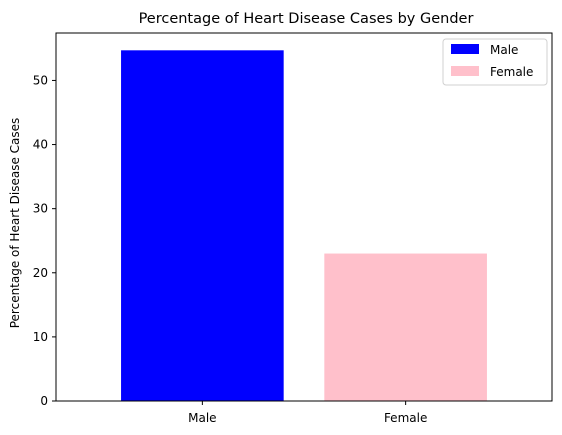  Describe the element at coordinates (15, 223) in the screenshot. I see `y-axis-label: Percentage of Heart Disease Cases` at that location.